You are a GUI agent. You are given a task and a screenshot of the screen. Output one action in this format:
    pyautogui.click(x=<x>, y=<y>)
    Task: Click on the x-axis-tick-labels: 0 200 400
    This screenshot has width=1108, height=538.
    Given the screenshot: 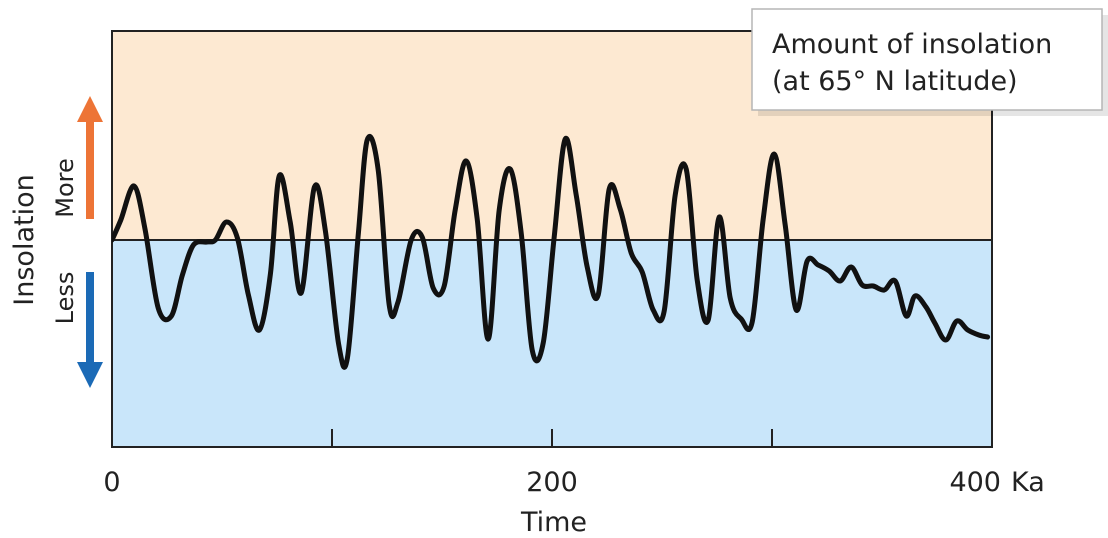 What is the action you would take?
    pyautogui.click(x=552, y=482)
    